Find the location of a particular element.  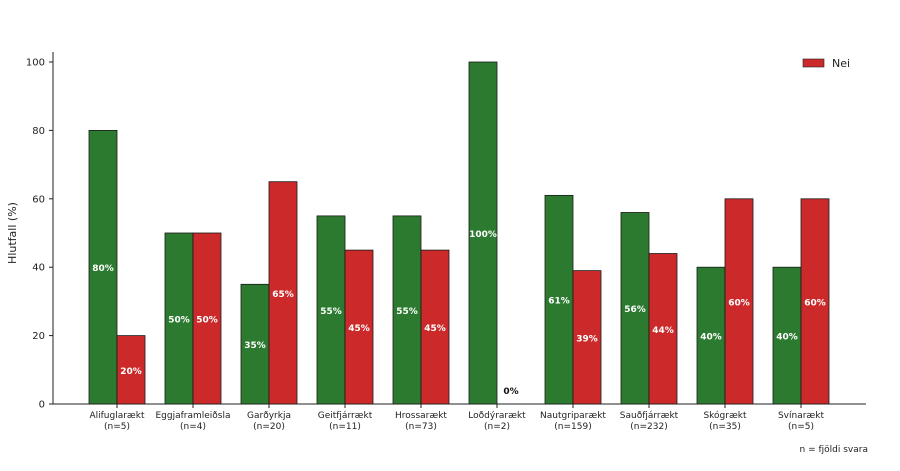

data-label: 39% is located at coordinates (587, 339).